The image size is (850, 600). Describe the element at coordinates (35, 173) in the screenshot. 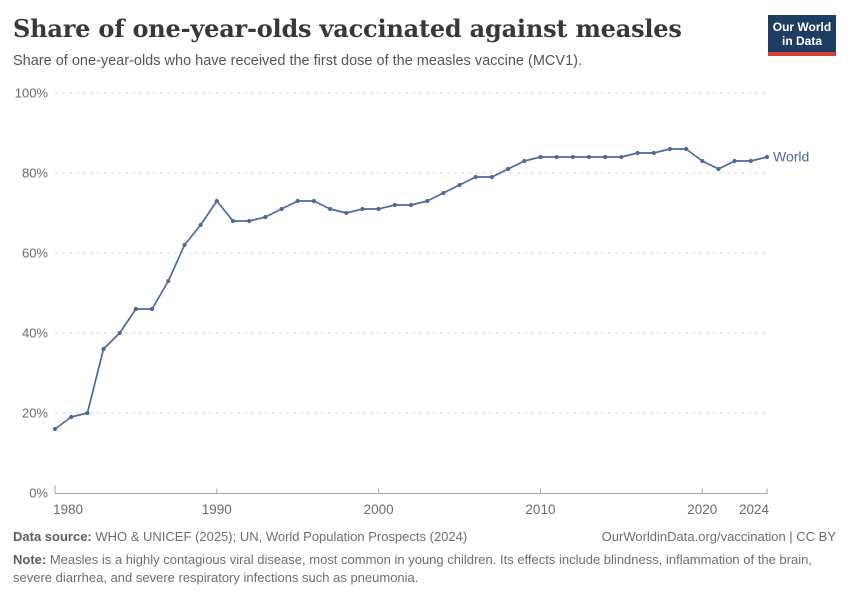

I see `y-tick-label: 80%` at that location.